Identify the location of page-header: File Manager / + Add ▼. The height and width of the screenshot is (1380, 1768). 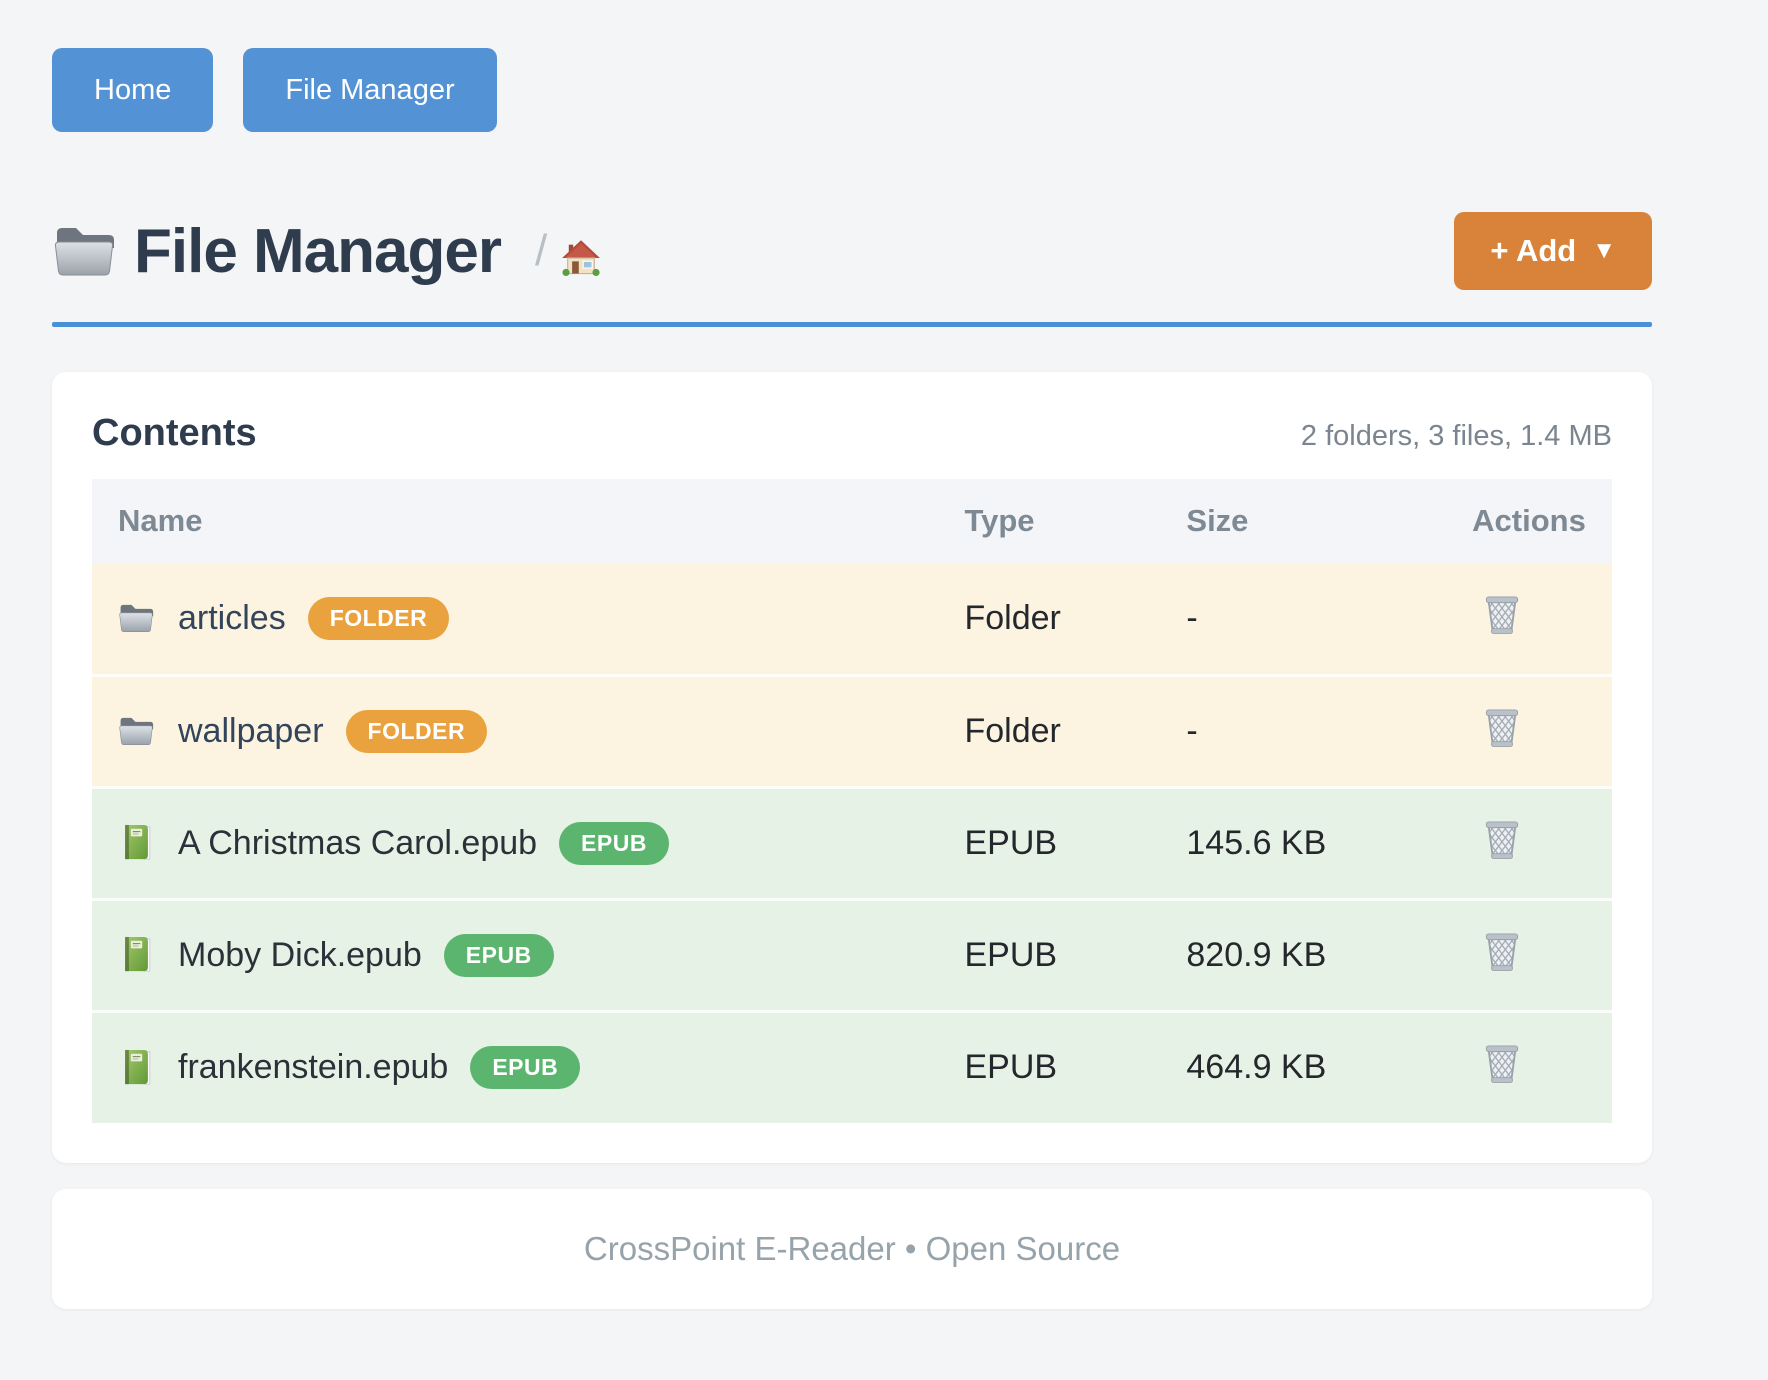
(852, 251).